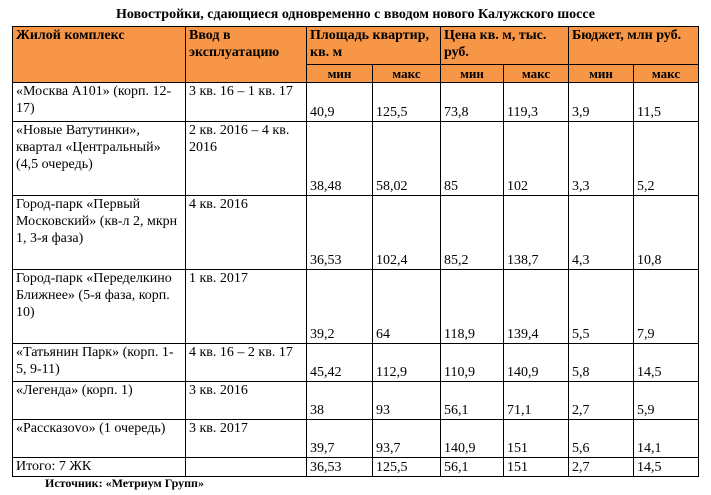 This screenshot has width=711, height=495. I want to click on table-cell: 5,5, so click(601, 306).